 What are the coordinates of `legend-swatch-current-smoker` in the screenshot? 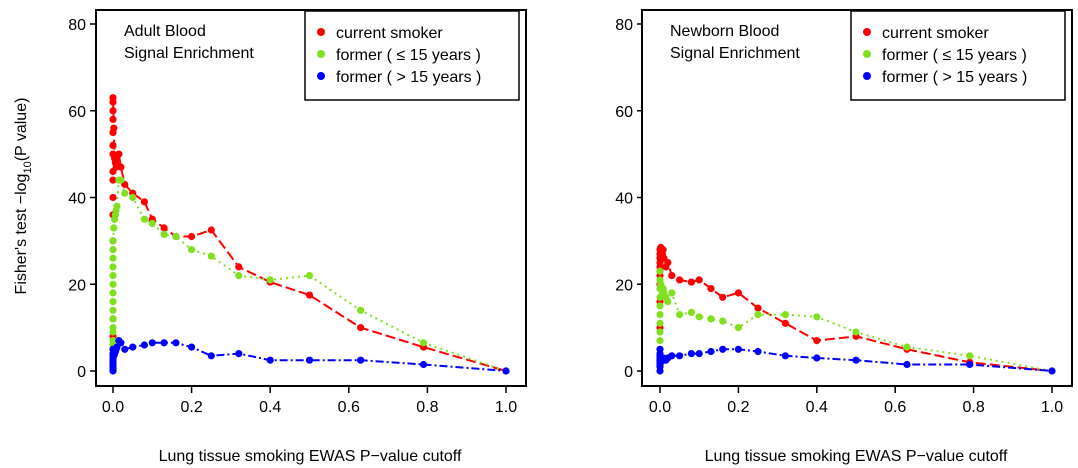 It's located at (867, 32).